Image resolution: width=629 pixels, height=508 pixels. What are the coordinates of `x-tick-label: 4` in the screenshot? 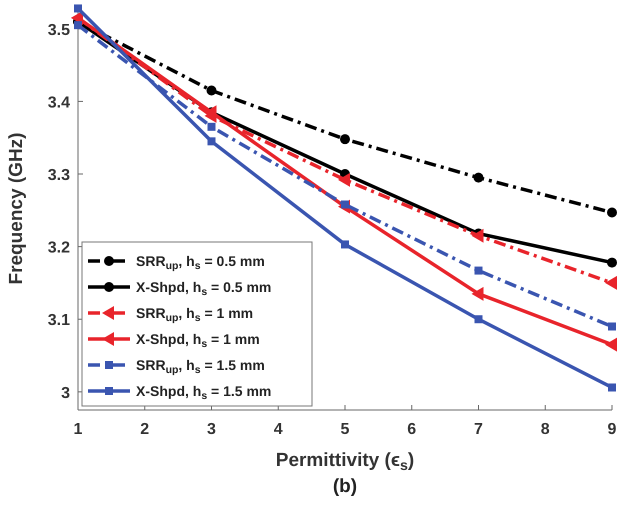 It's located at (278, 429).